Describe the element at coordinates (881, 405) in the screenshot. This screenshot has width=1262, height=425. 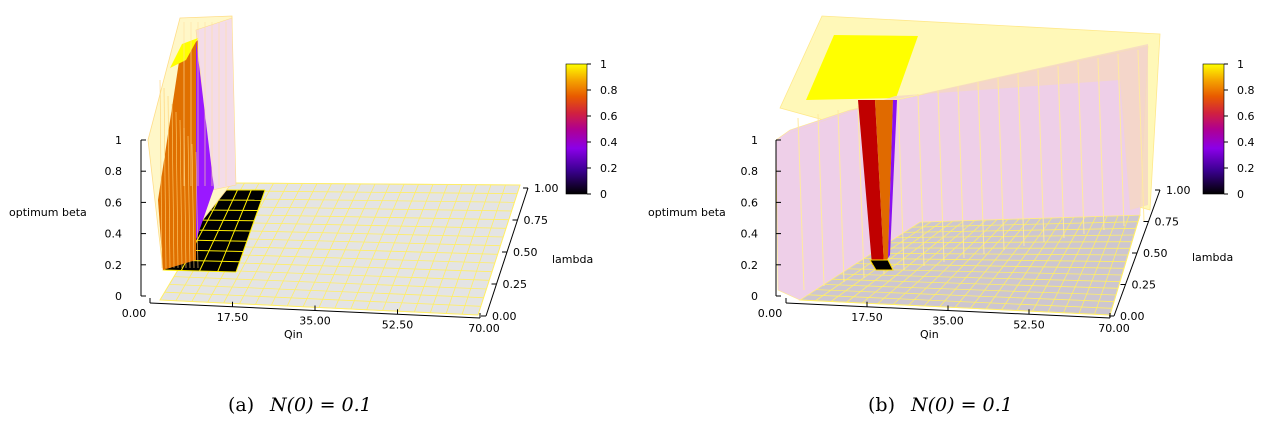
I see `caption-label-b: (b)` at that location.